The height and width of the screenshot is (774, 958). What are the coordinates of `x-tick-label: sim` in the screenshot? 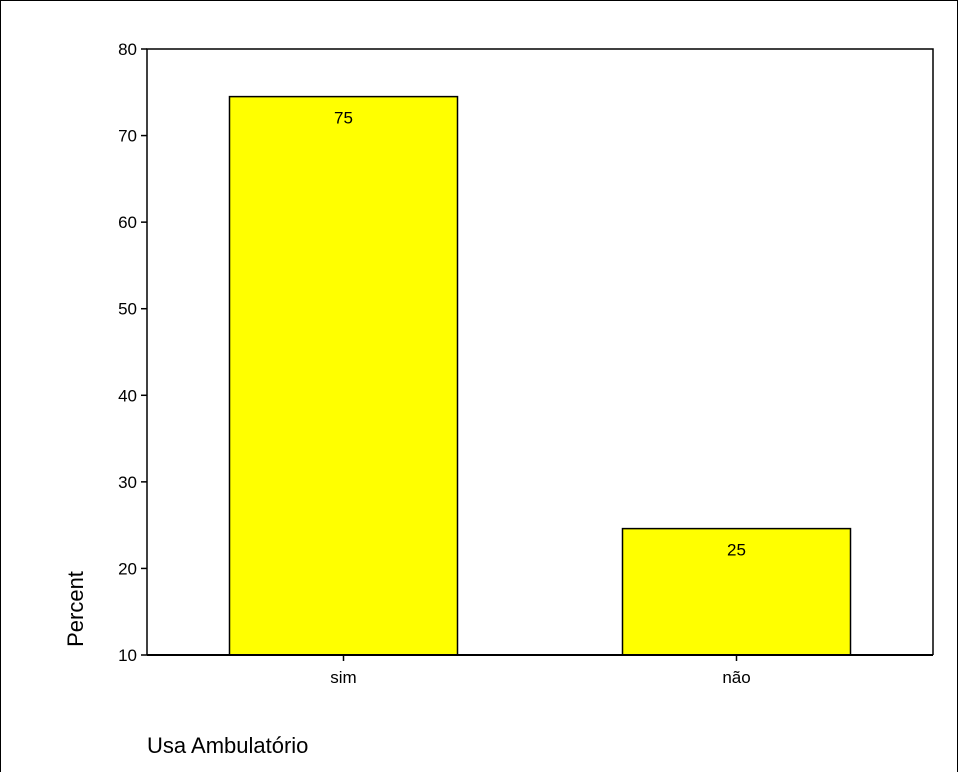 It's located at (343, 677).